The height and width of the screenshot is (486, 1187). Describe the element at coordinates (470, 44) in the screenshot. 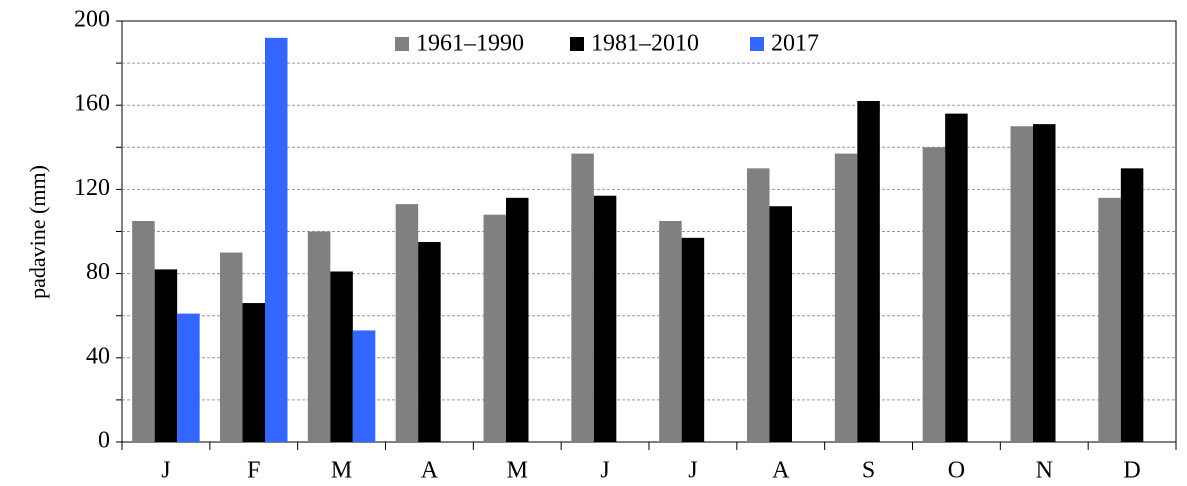

I see `legend-label: 1961–1990` at that location.